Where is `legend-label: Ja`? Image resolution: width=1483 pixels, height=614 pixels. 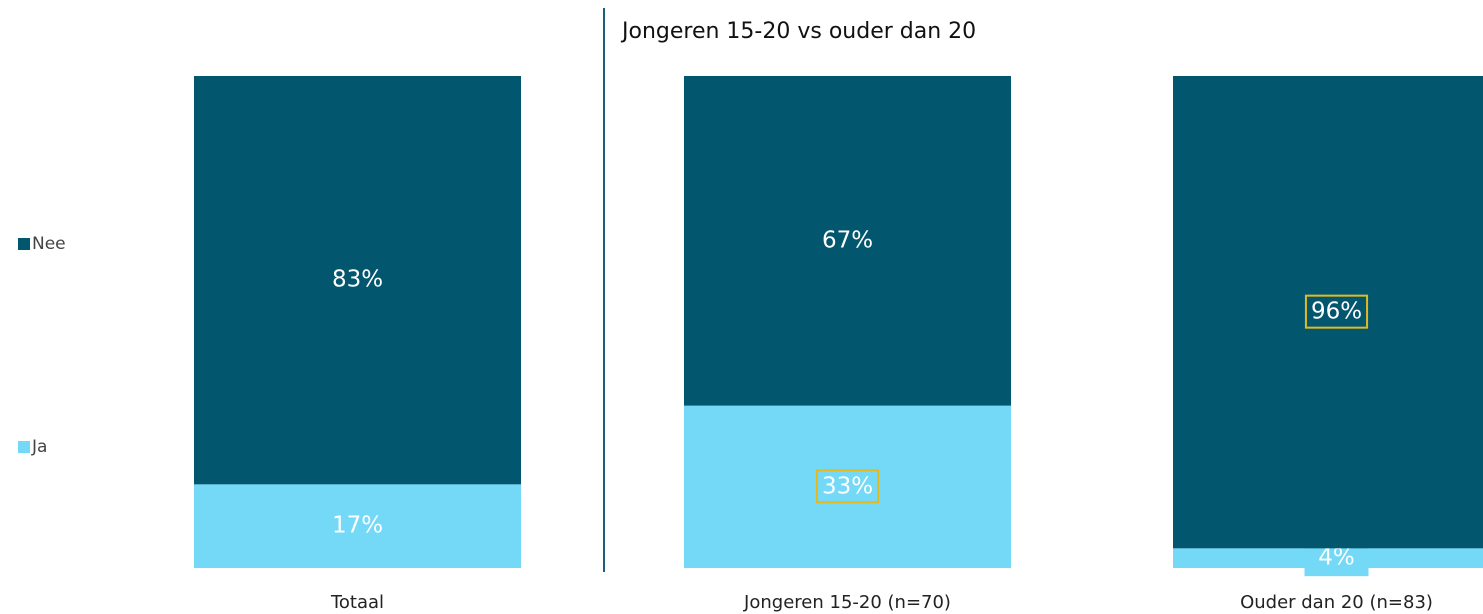 legend-label: Ja is located at coordinates (39, 447).